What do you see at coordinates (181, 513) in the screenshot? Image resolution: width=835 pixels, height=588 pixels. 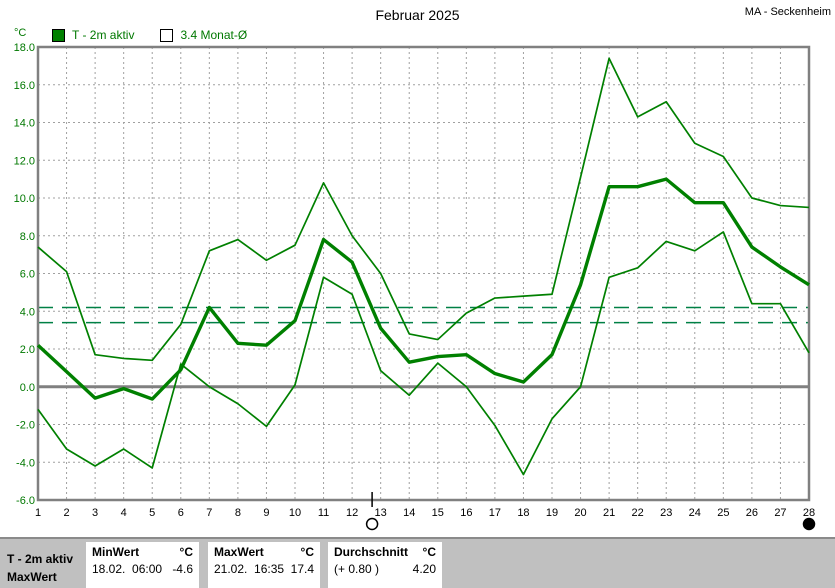 I see `x-axis-day-label: 6` at bounding box center [181, 513].